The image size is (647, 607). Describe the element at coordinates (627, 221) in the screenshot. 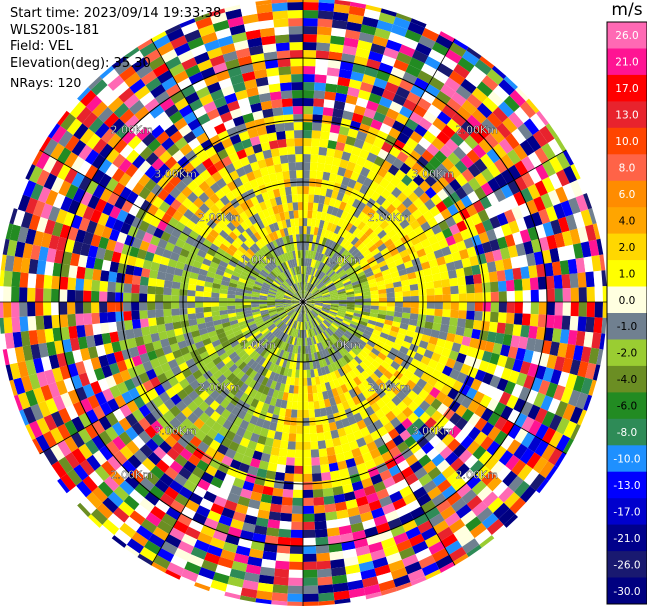

I see `colorbar-segment` at that location.